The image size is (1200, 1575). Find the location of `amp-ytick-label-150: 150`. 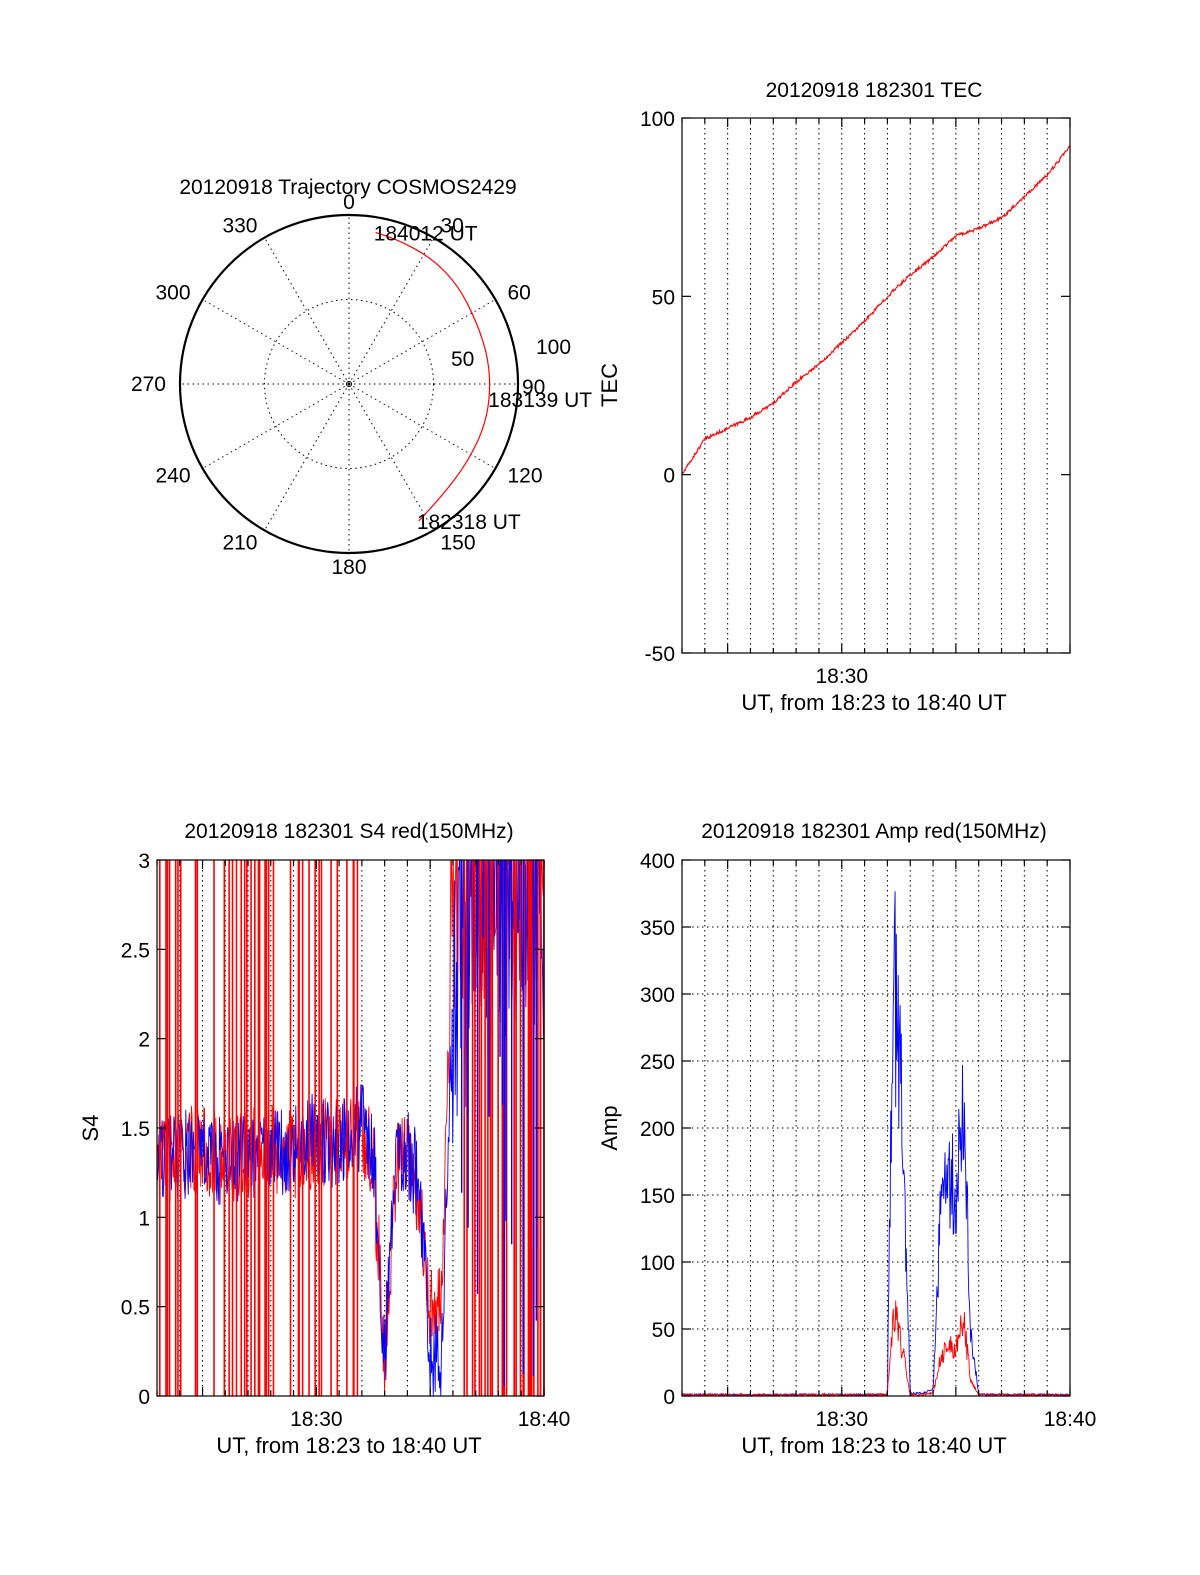

amp-ytick-label-150: 150 is located at coordinates (657, 1196).